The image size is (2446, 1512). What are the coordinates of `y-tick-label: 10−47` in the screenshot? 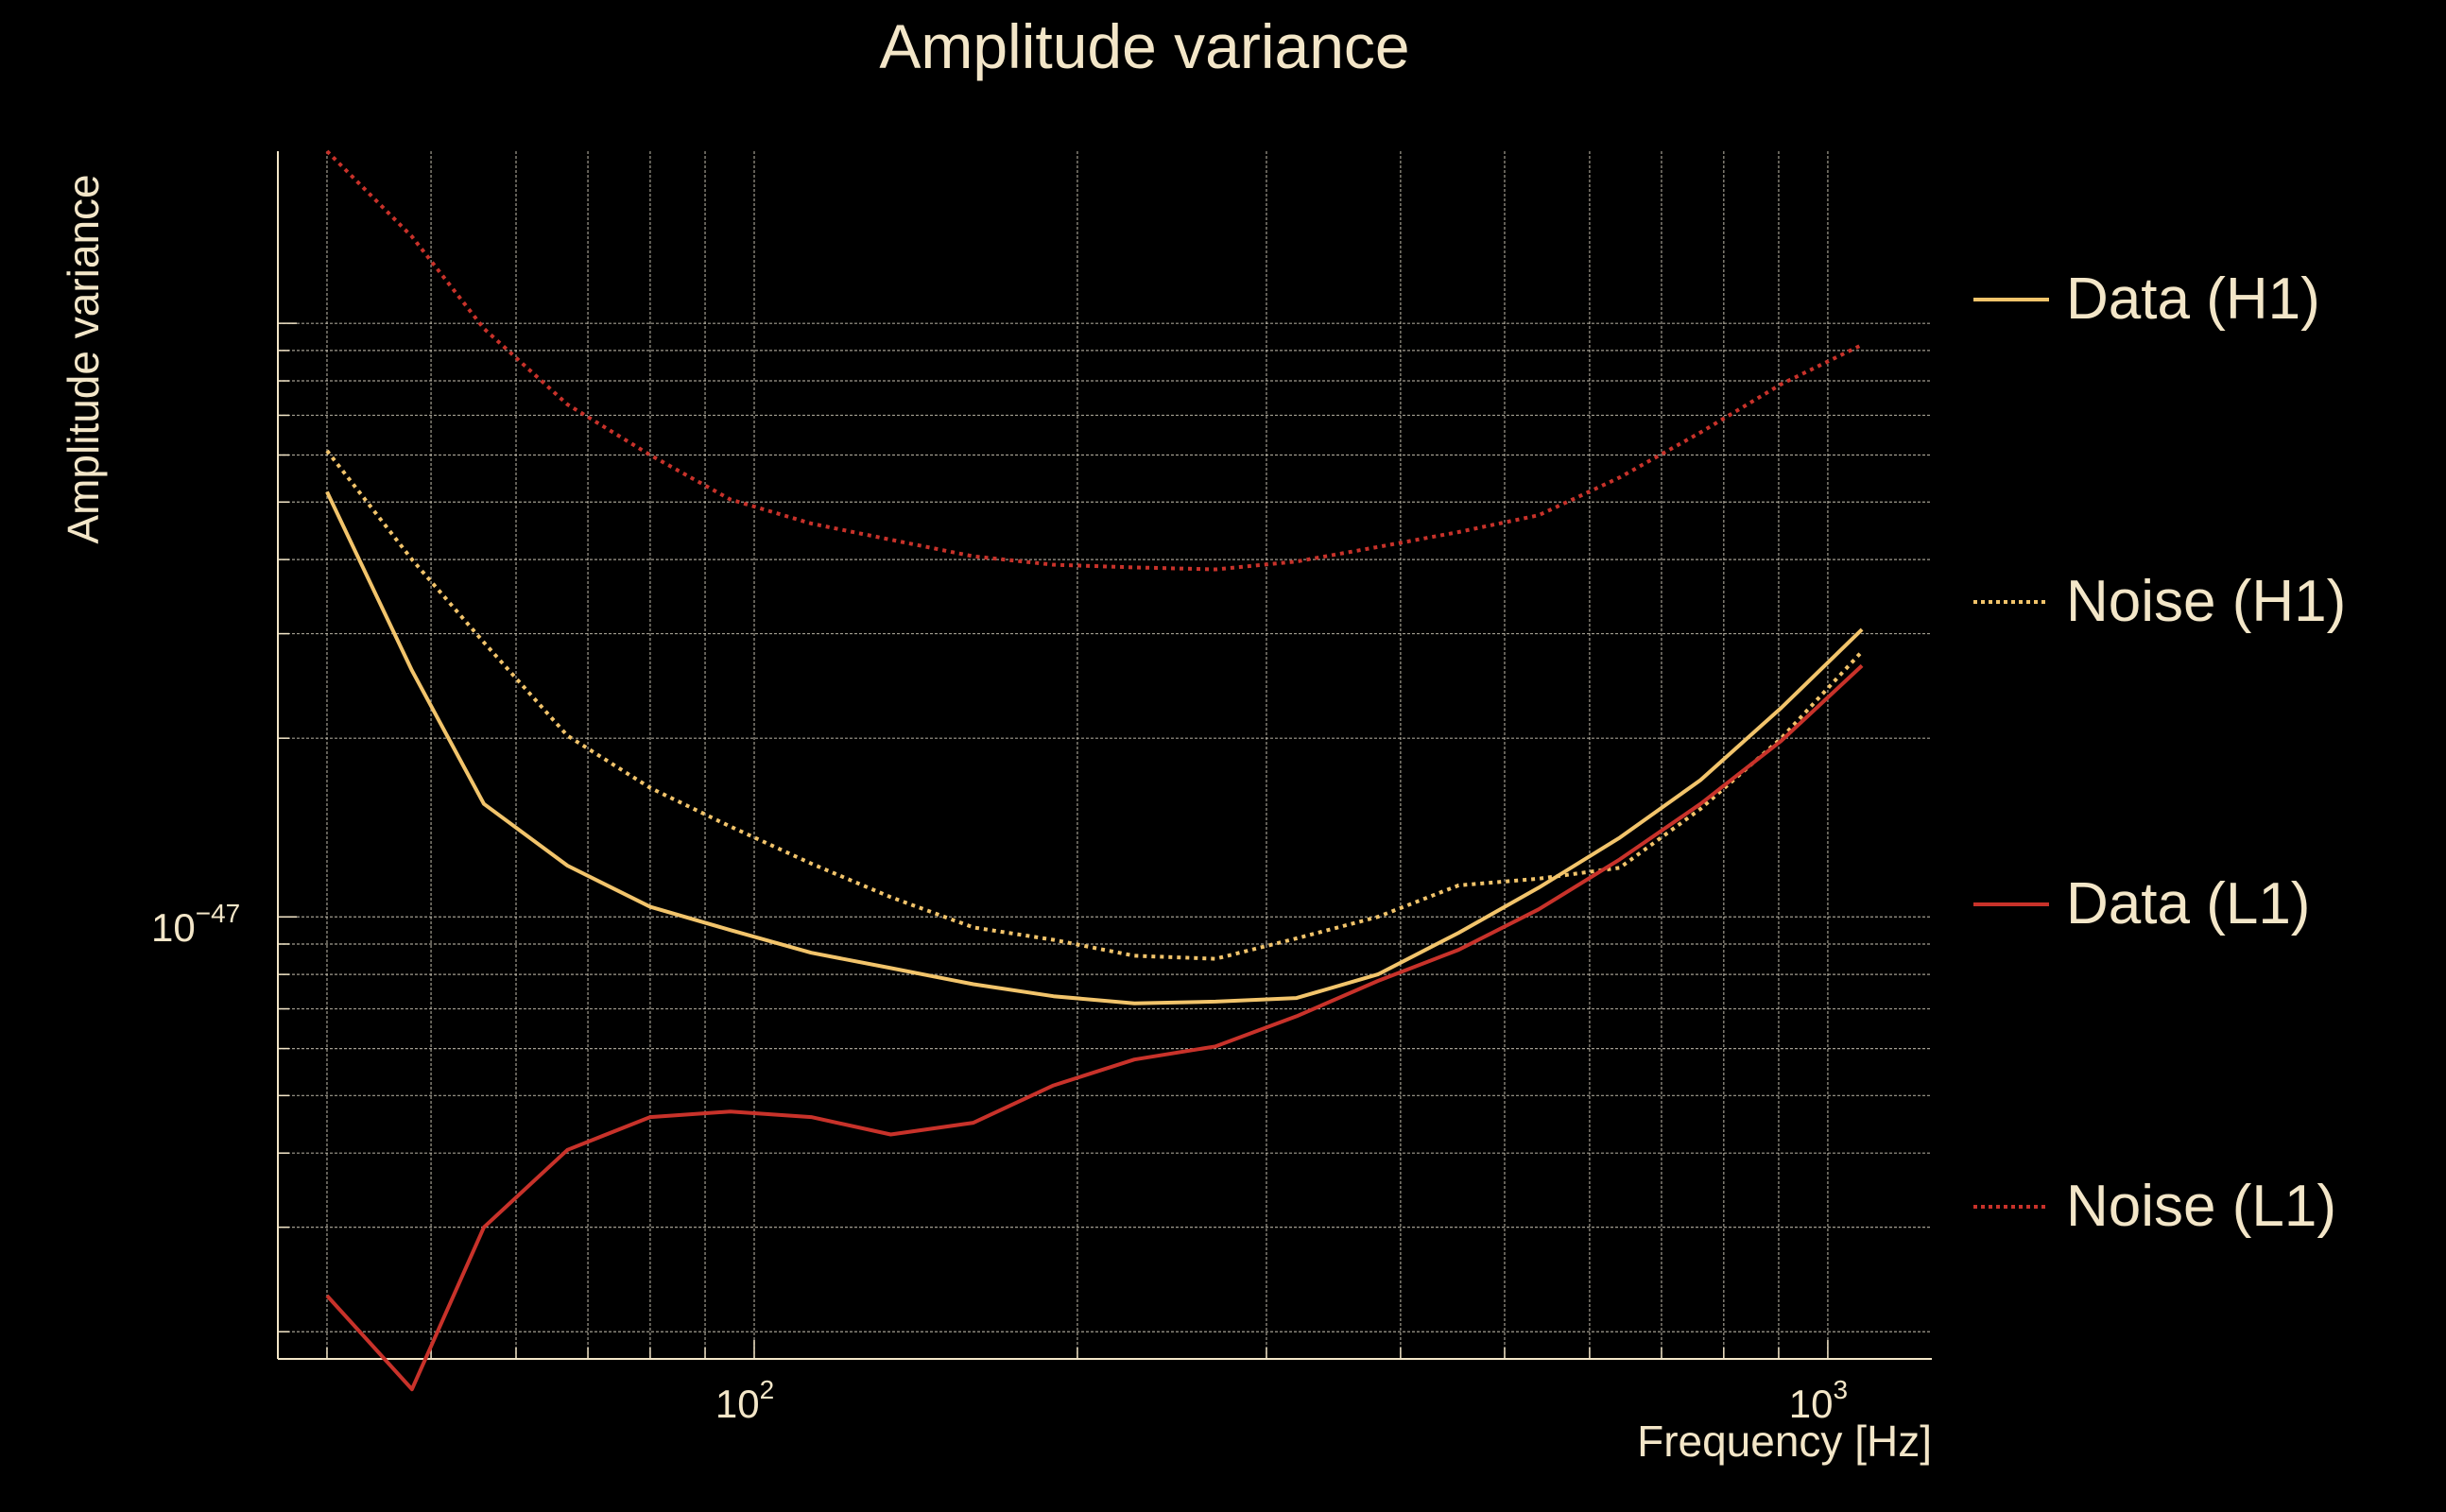 It's located at (195, 924).